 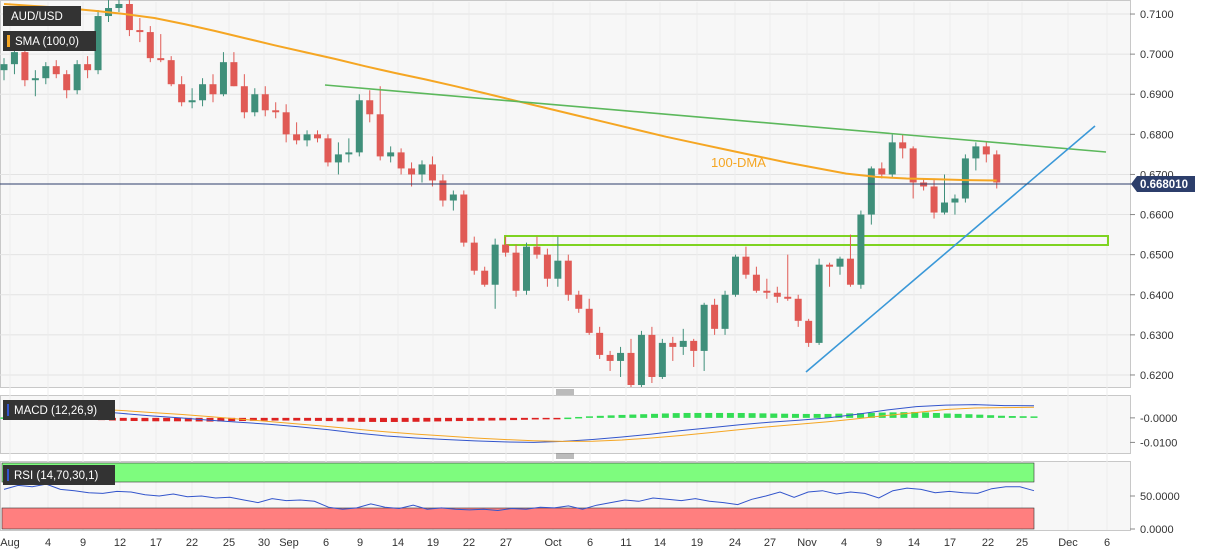 What do you see at coordinates (326, 543) in the screenshot?
I see `time-tick-label: 6` at bounding box center [326, 543].